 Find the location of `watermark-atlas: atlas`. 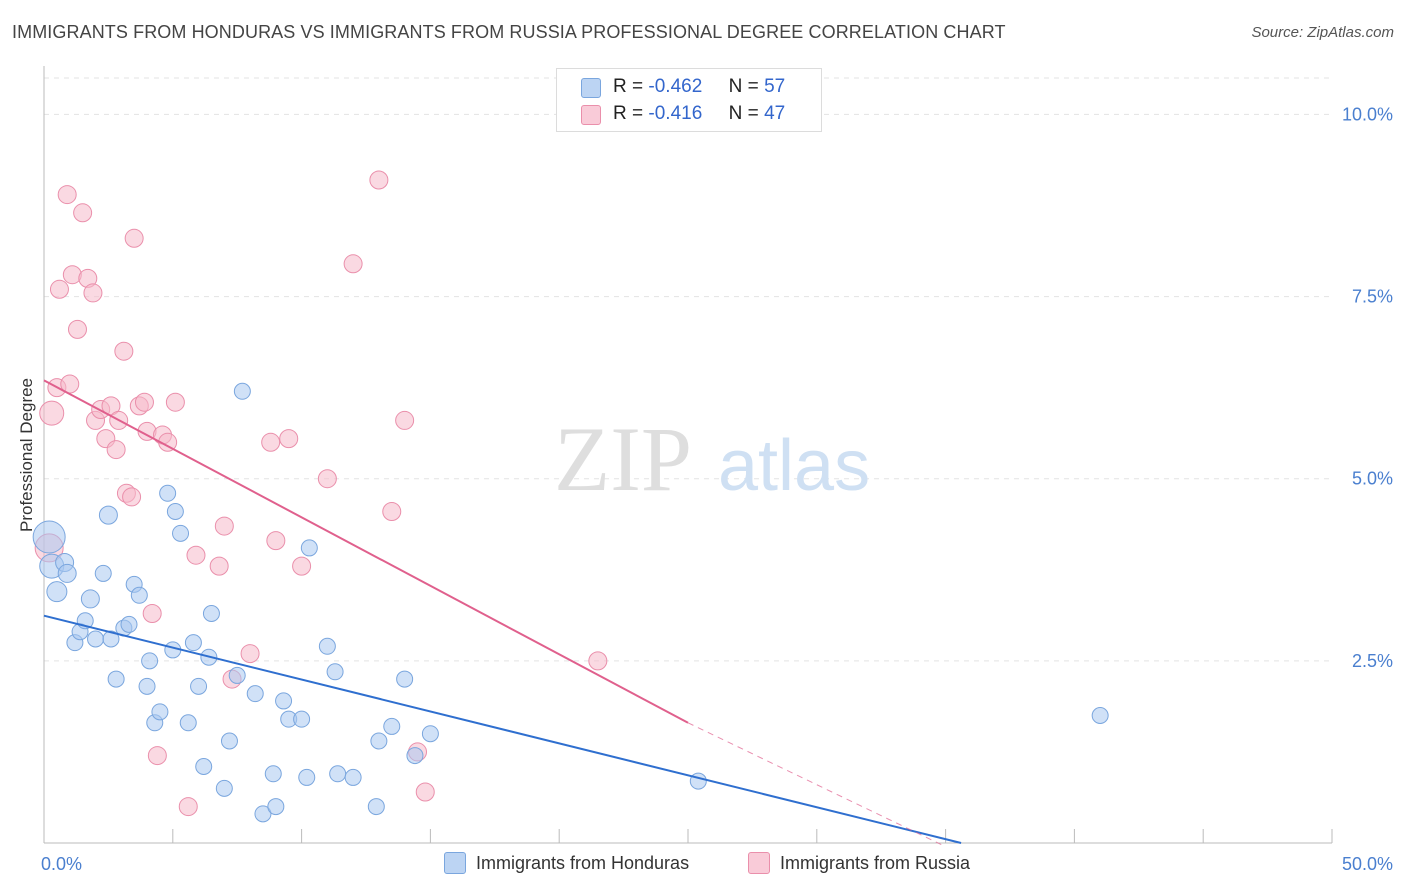

watermark-atlas: atlas is located at coordinates (794, 466).